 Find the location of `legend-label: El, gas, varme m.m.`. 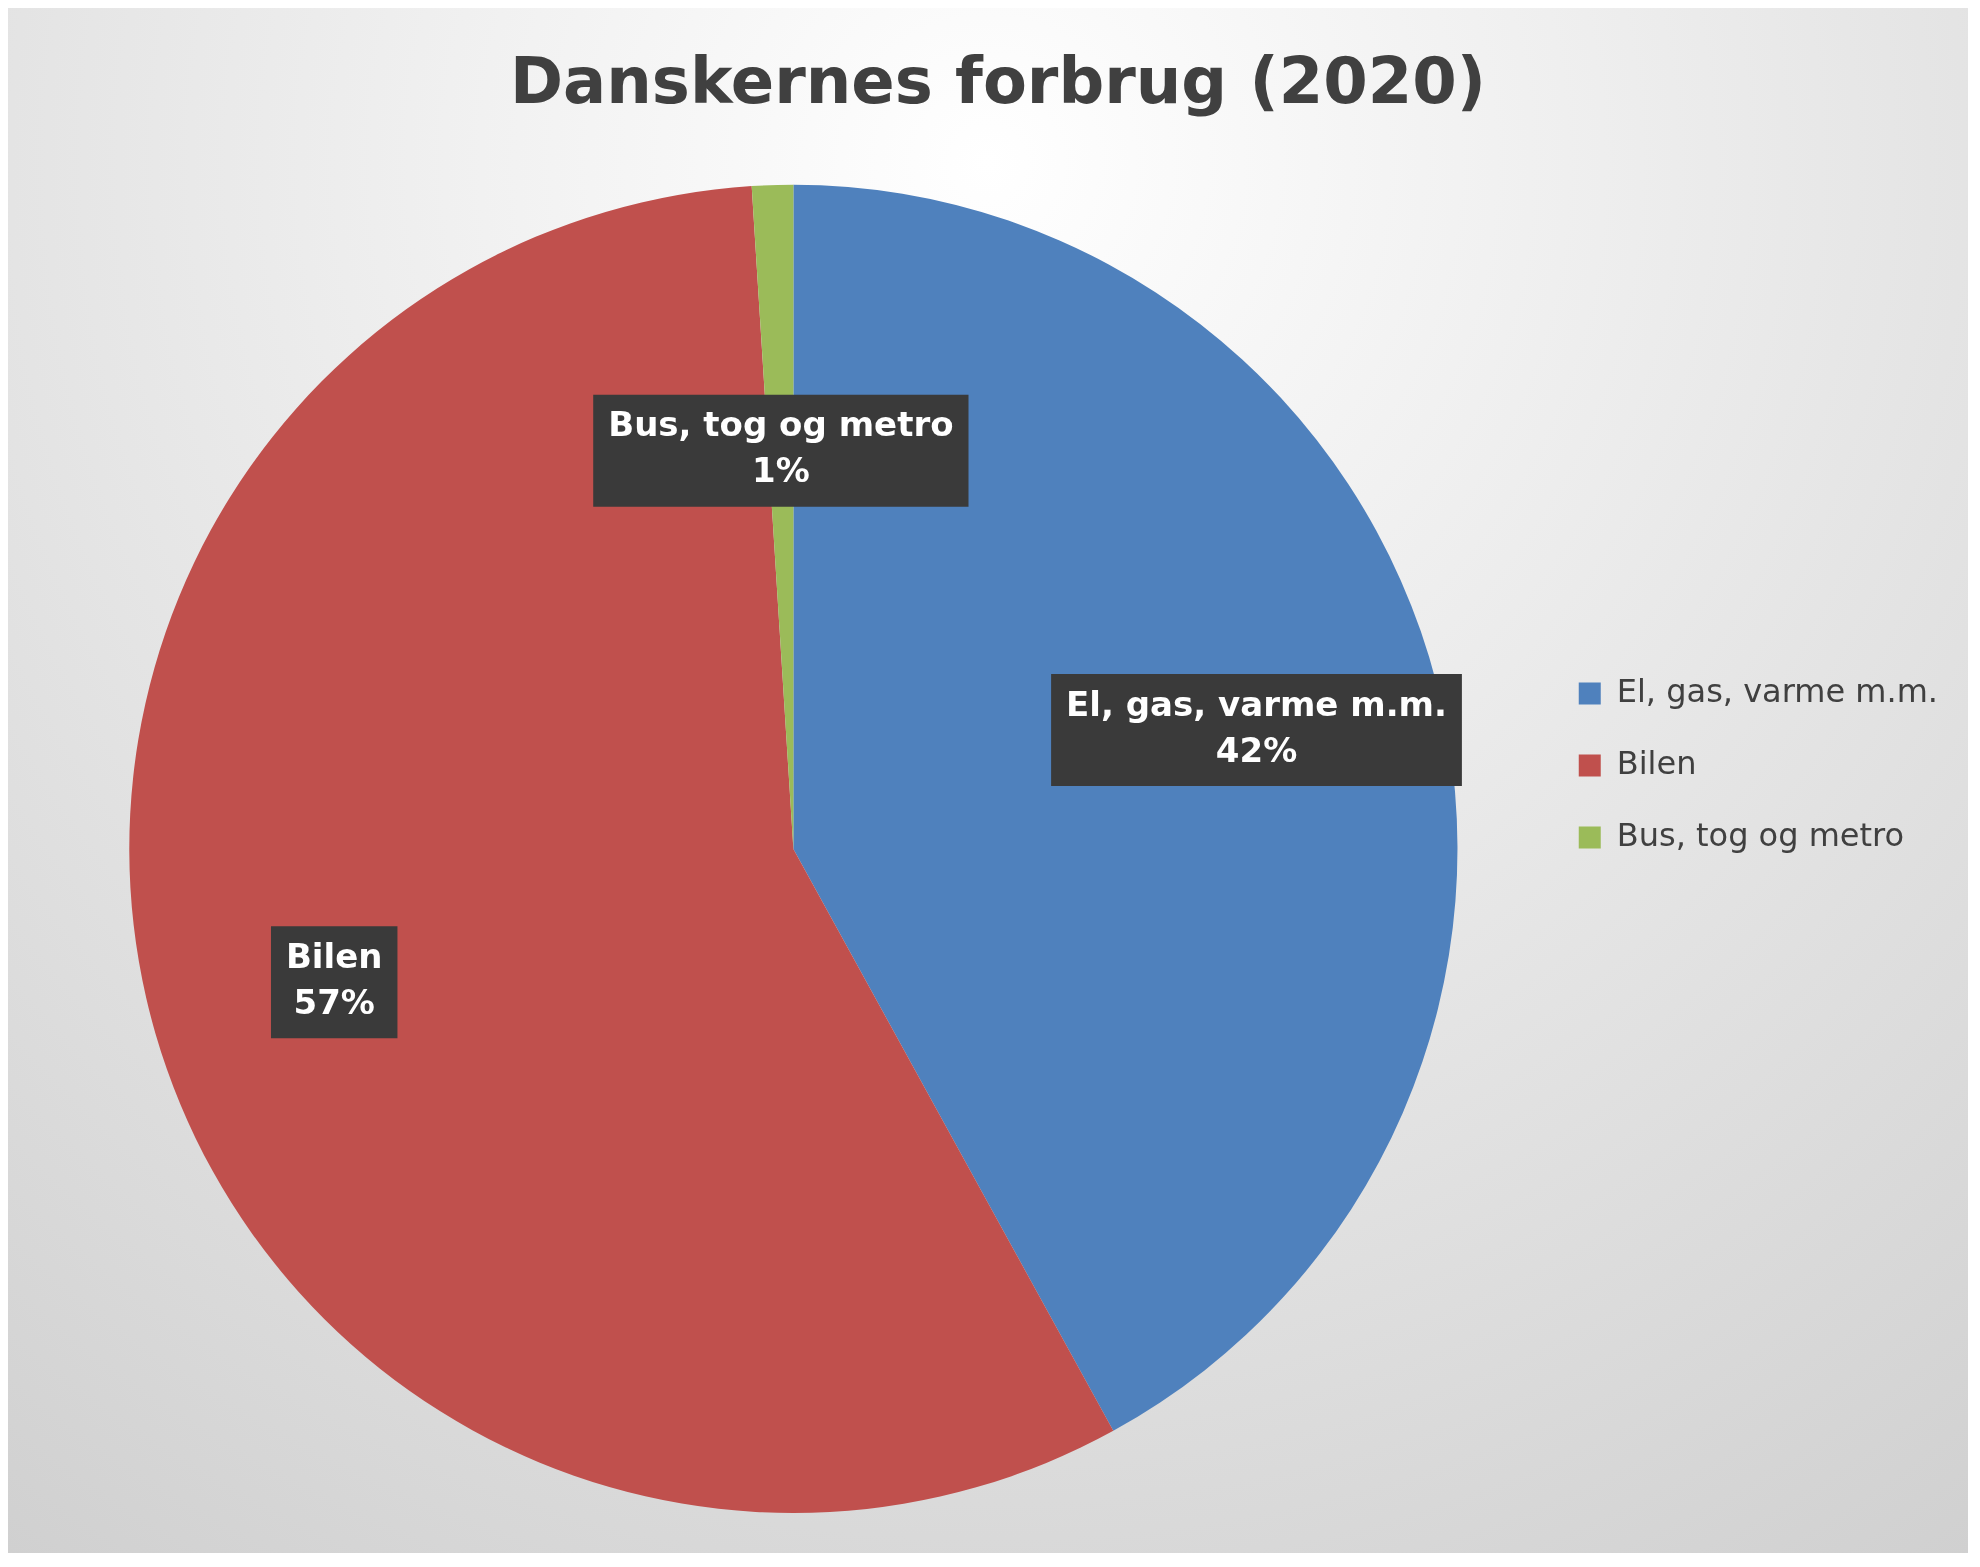

legend-label: El, gas, varme m.m. is located at coordinates (1777, 690).